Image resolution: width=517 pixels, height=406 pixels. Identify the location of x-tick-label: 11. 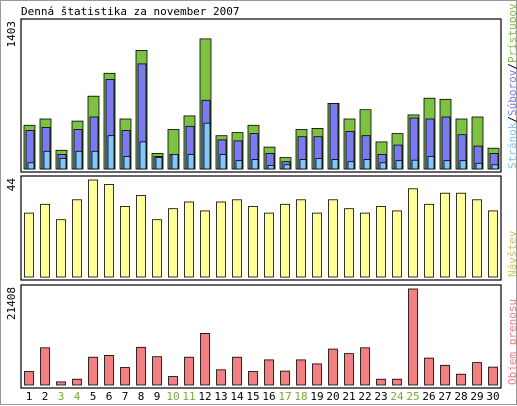
(188, 396).